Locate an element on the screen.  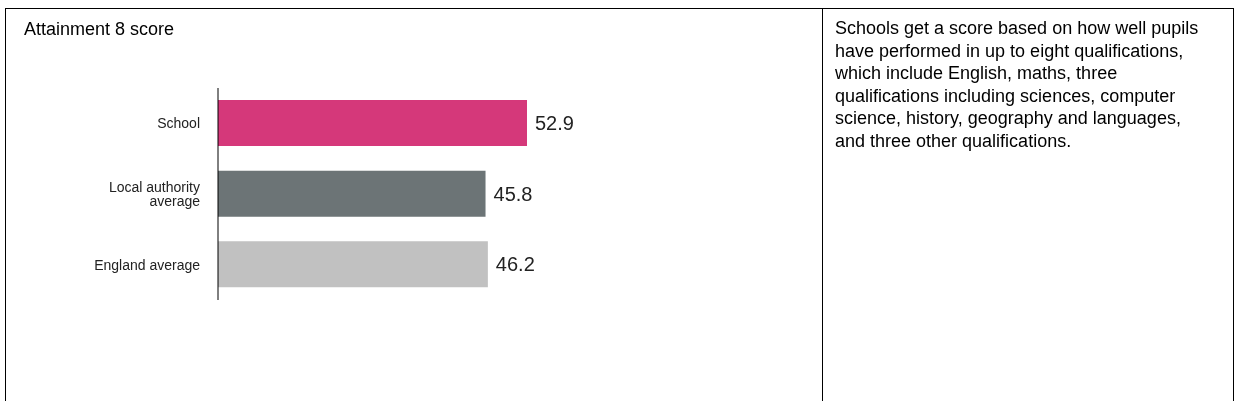
y-tick-label: England average is located at coordinates (147, 264).